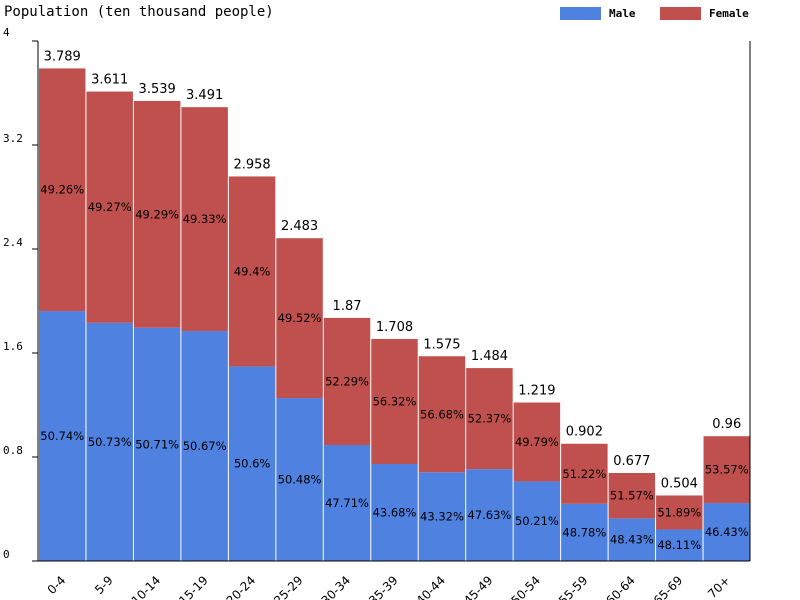 Image resolution: width=800 pixels, height=600 pixels. I want to click on total-value-label: 3.491, so click(204, 95).